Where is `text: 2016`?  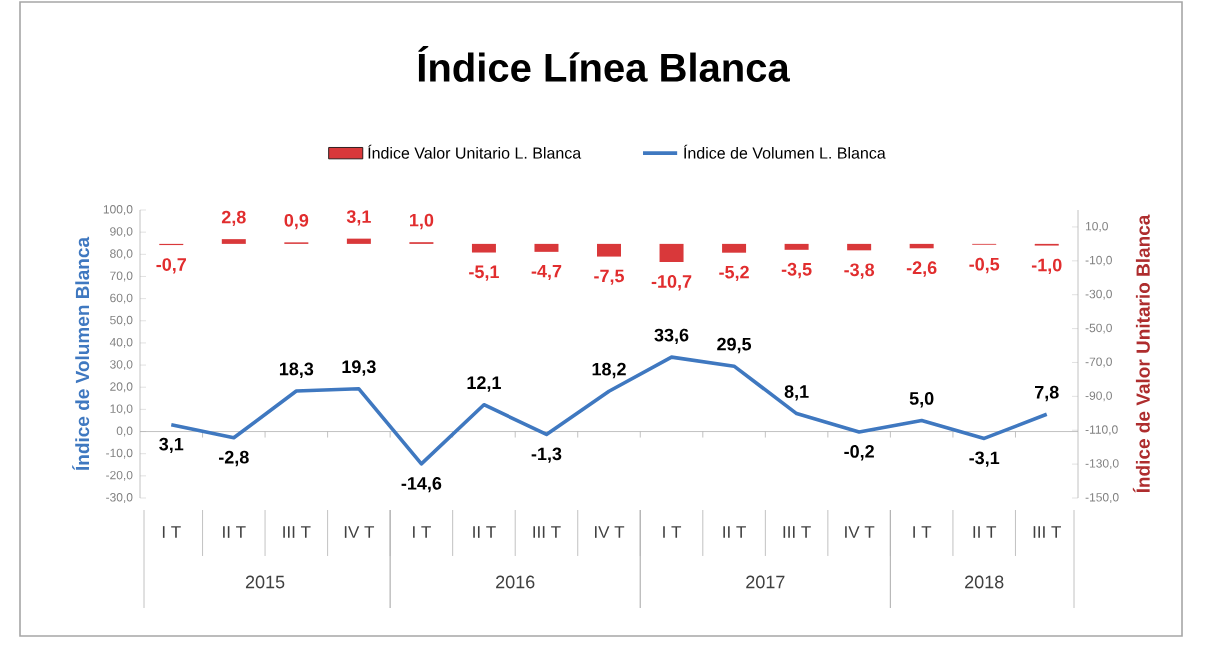
text: 2016 is located at coordinates (515, 582).